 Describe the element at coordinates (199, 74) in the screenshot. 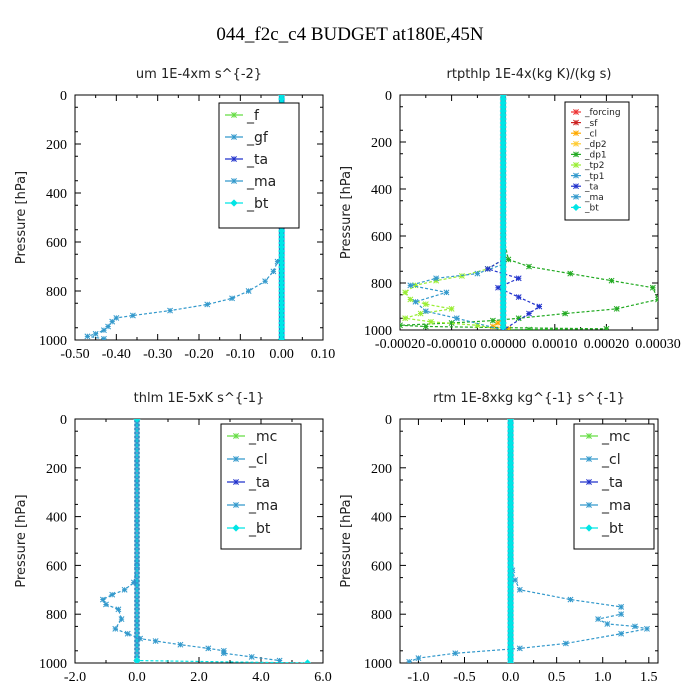

I see `panel-title: um 1E-4xm s^{-2}` at that location.